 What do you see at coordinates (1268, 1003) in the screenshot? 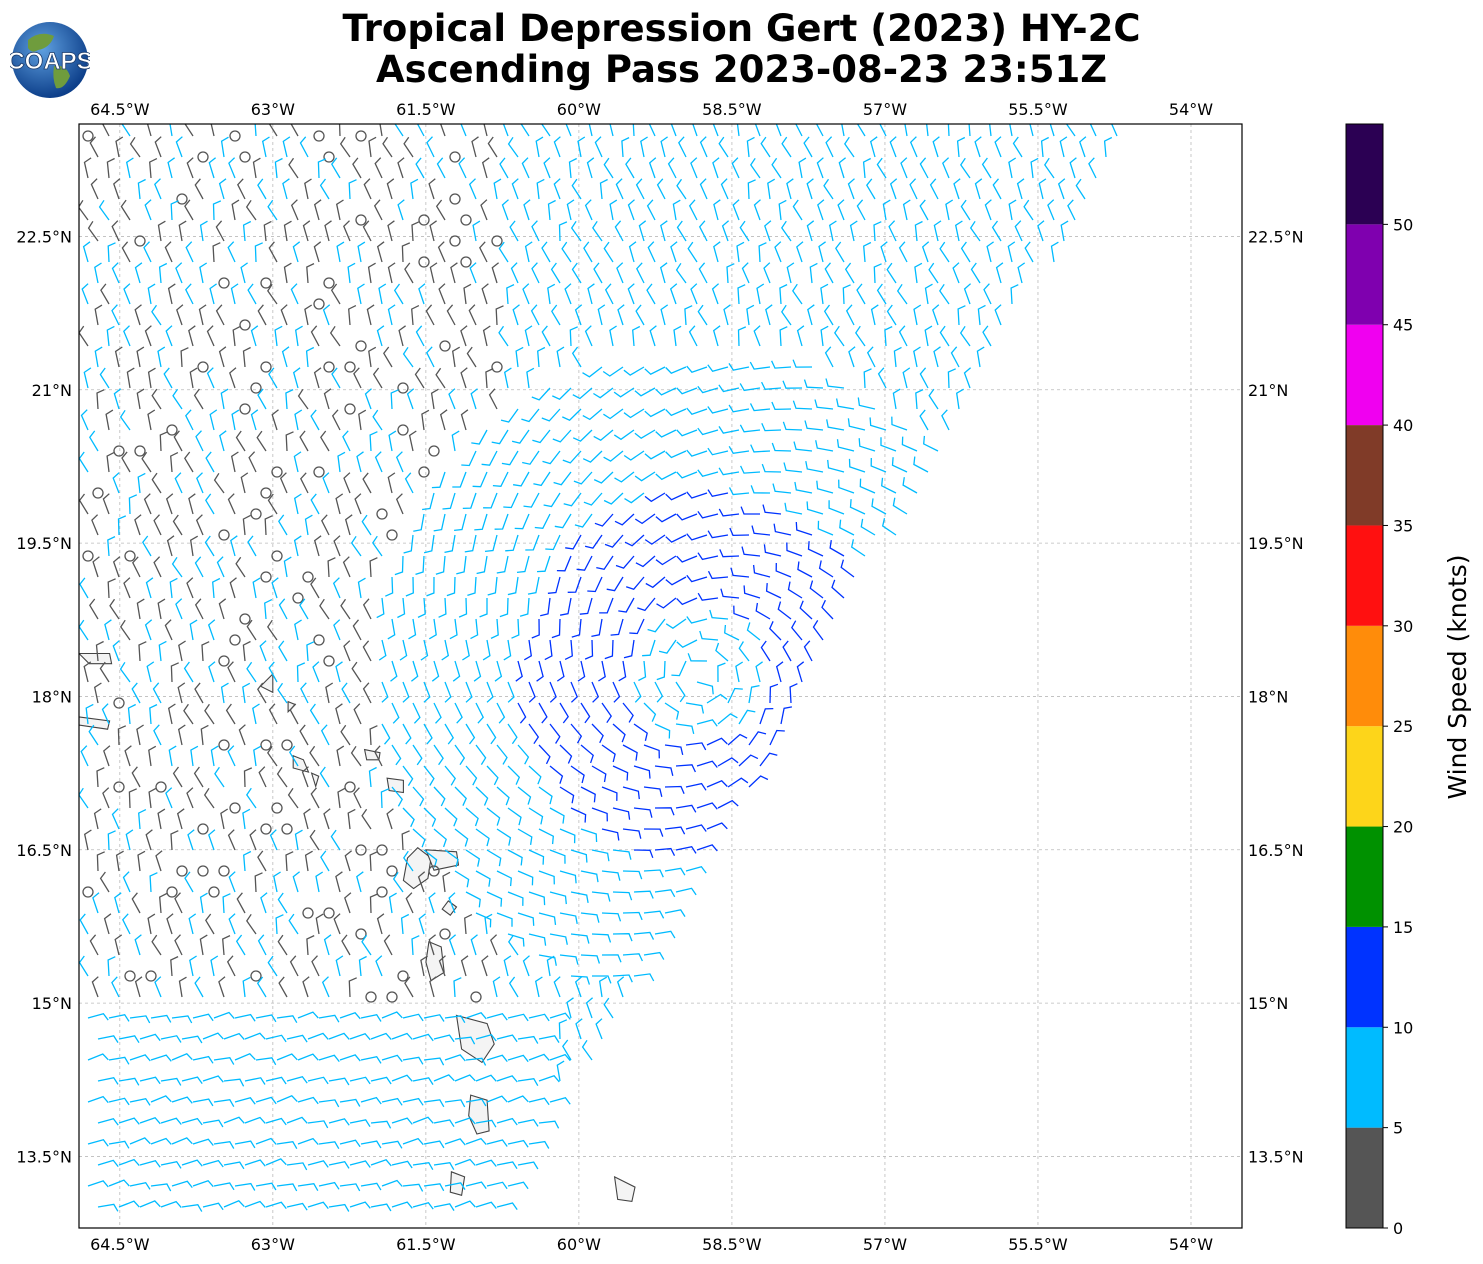
I see `lat-label-right: 15°N` at bounding box center [1268, 1003].